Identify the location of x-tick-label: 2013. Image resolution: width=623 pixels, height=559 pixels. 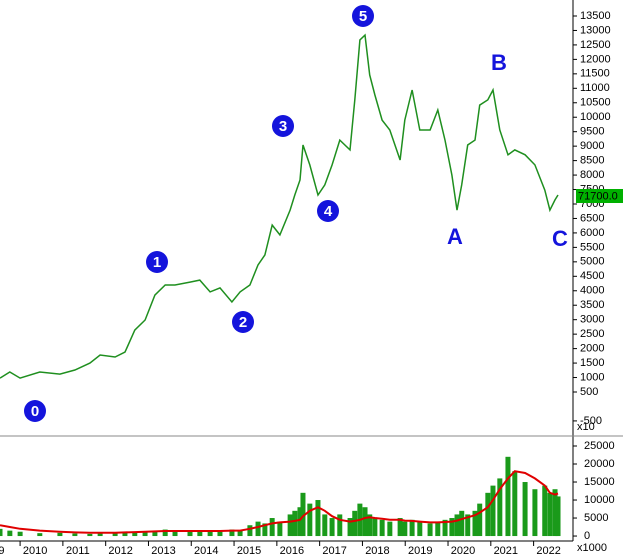
(163, 551).